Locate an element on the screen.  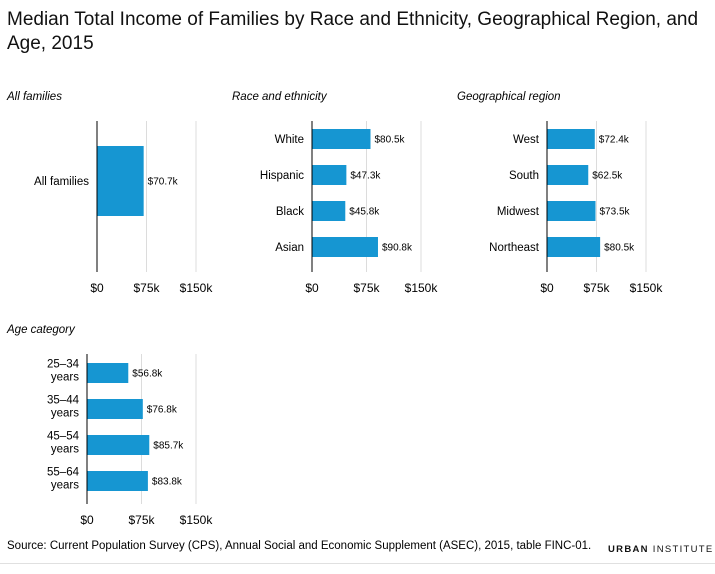
category-label: 45–54 is located at coordinates (63, 437).